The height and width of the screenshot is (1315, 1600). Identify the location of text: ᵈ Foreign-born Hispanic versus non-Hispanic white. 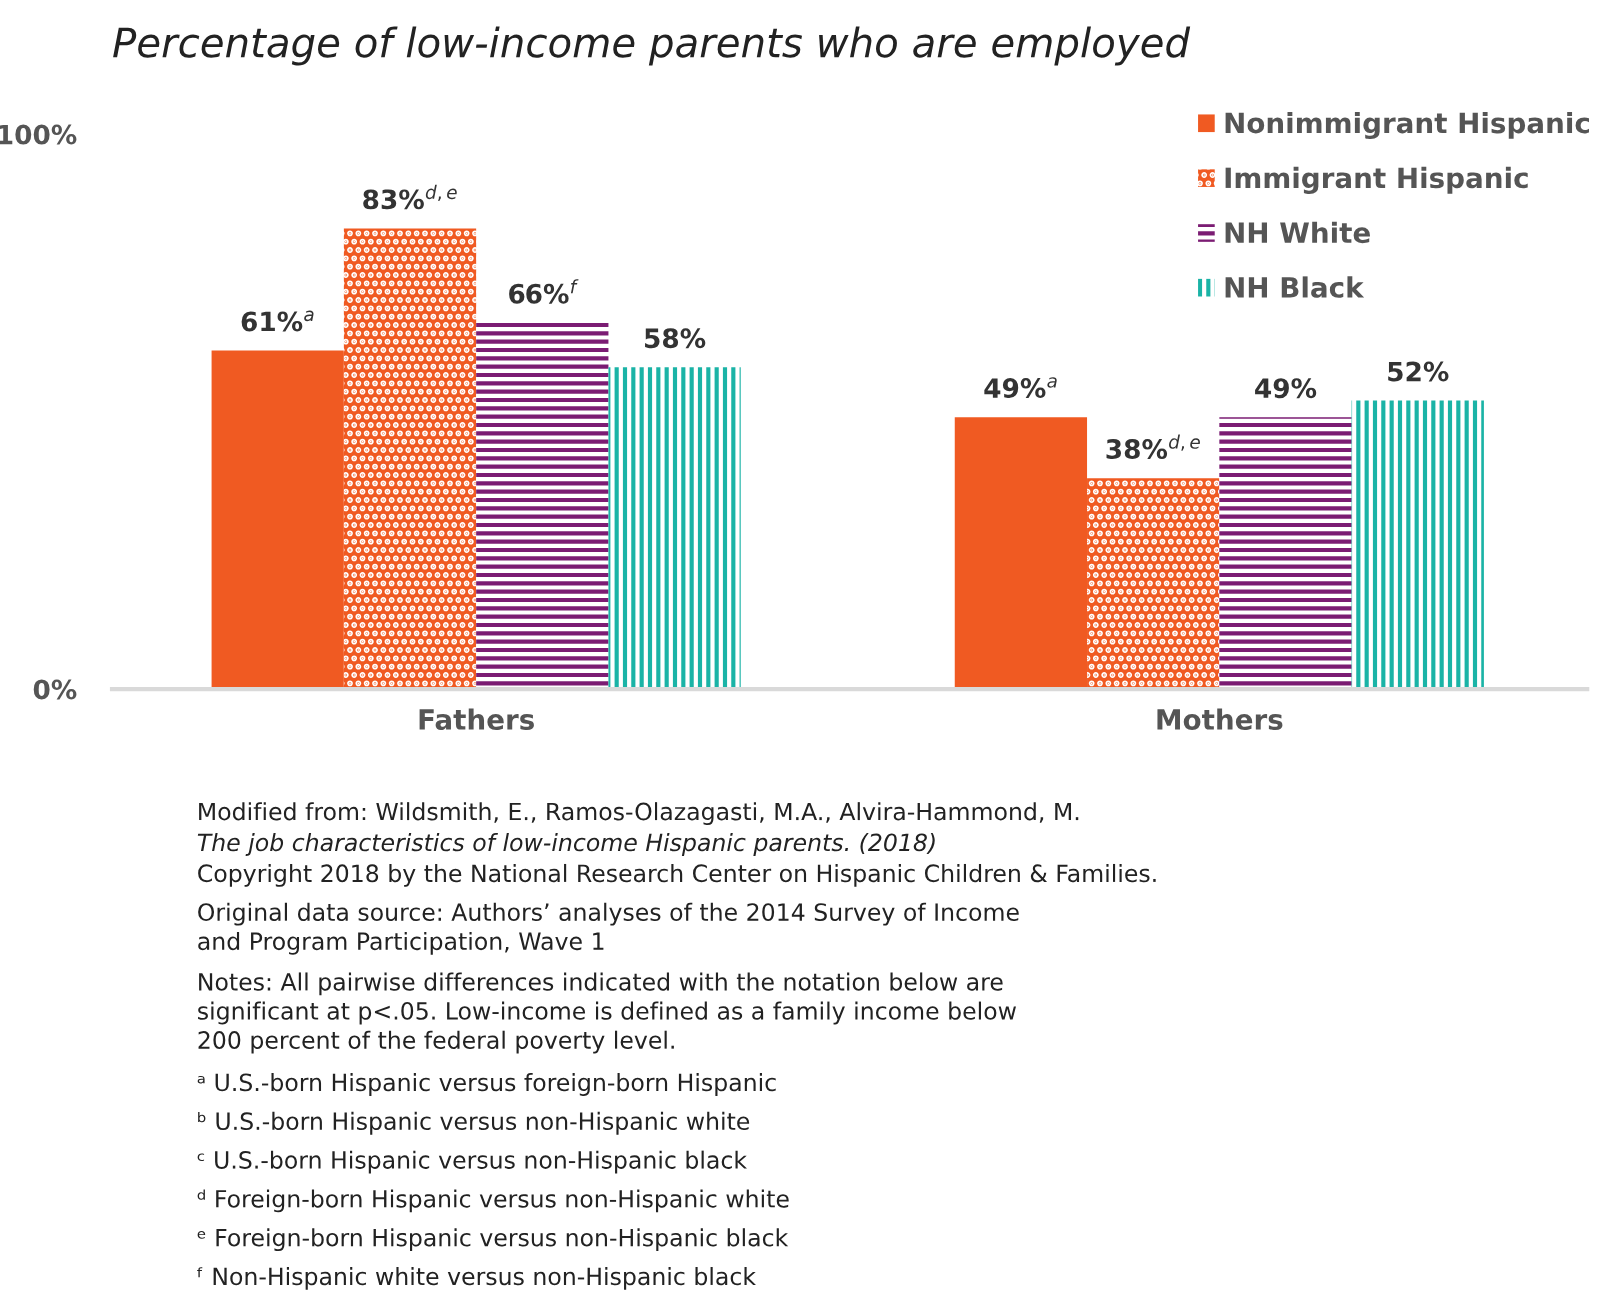
(493, 1201).